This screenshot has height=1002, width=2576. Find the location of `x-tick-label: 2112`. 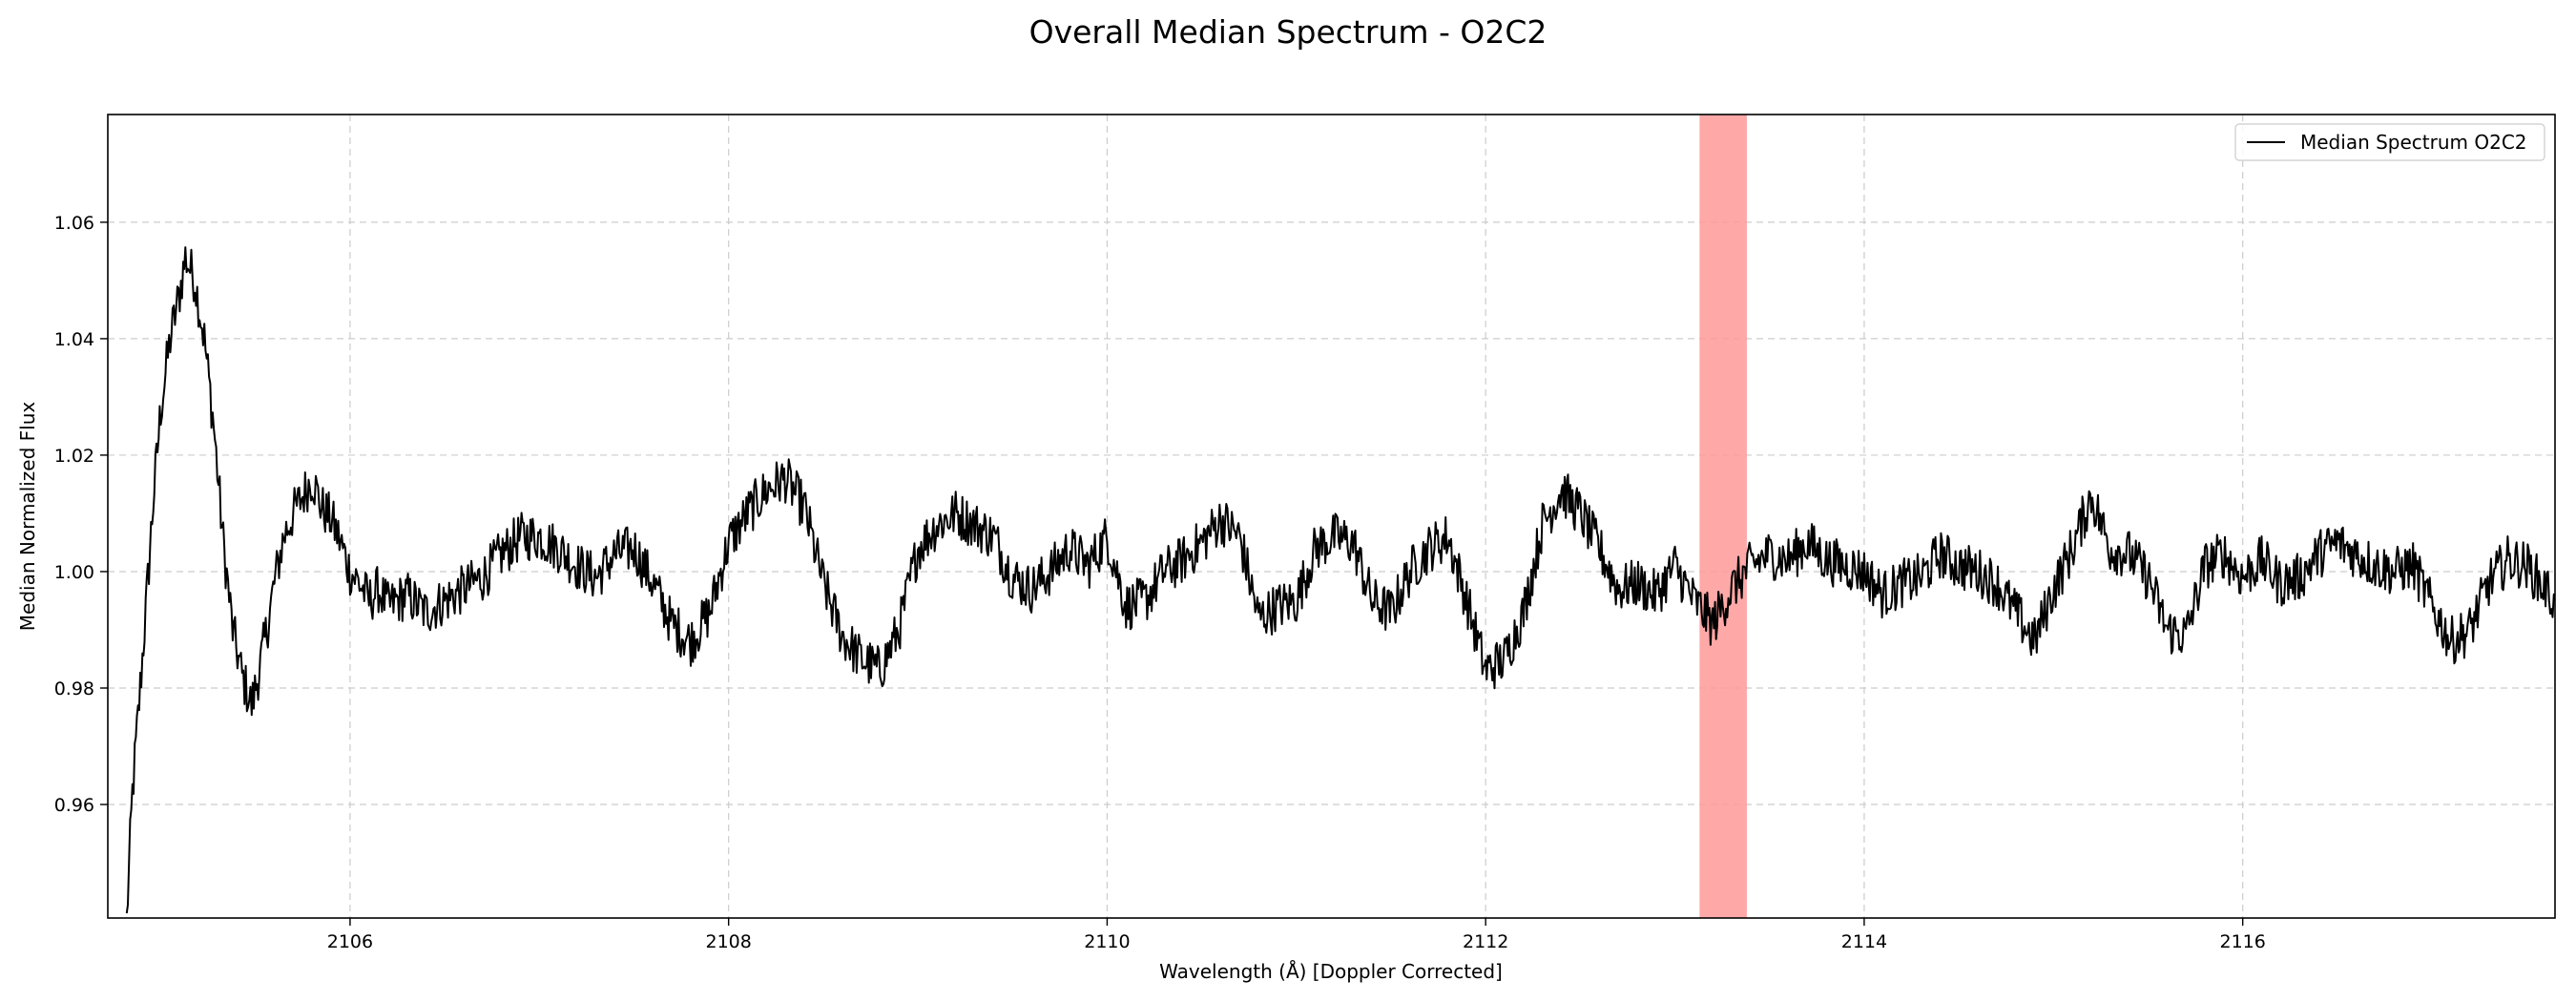

x-tick-label: 2112 is located at coordinates (1485, 941).